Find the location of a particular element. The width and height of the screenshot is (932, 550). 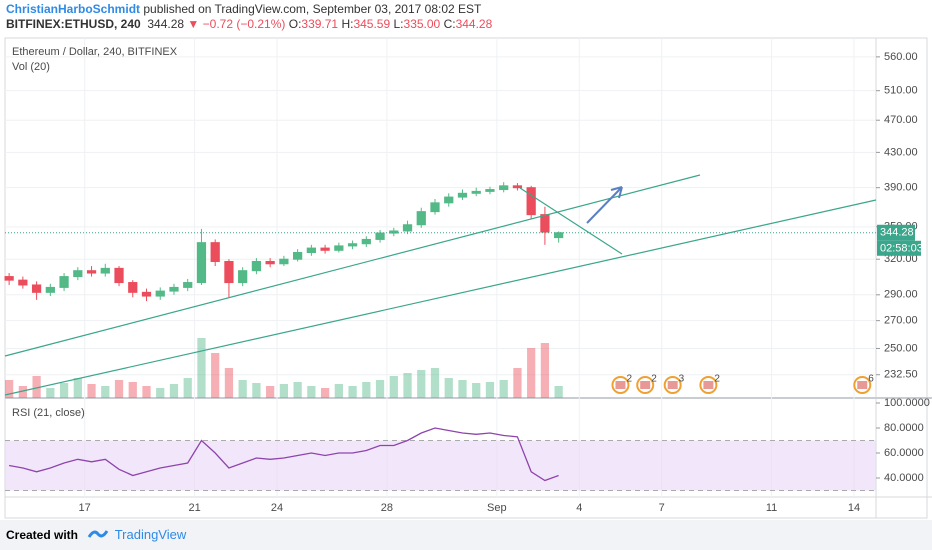

trend-line is located at coordinates (571, 221).